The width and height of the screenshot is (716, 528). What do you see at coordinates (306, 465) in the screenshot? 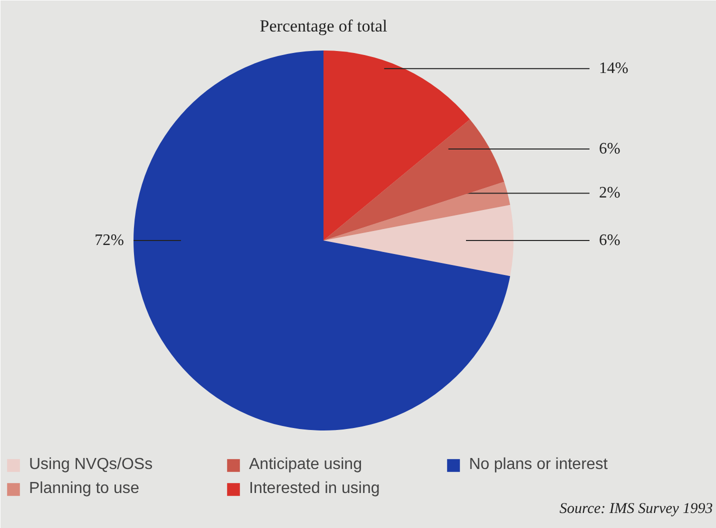
I see `legend-label: Anticipate using` at bounding box center [306, 465].